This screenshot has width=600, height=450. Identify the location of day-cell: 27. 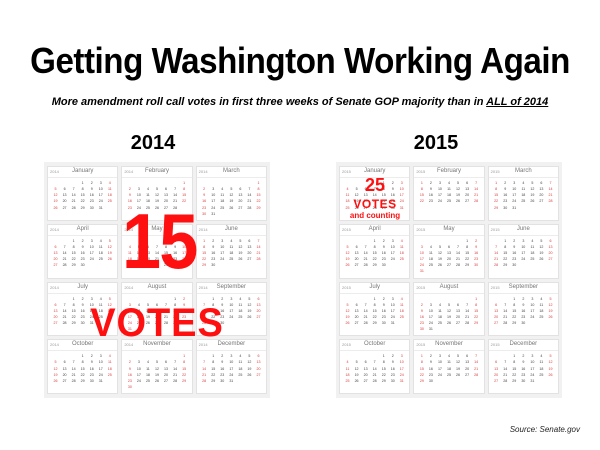
(55, 265).